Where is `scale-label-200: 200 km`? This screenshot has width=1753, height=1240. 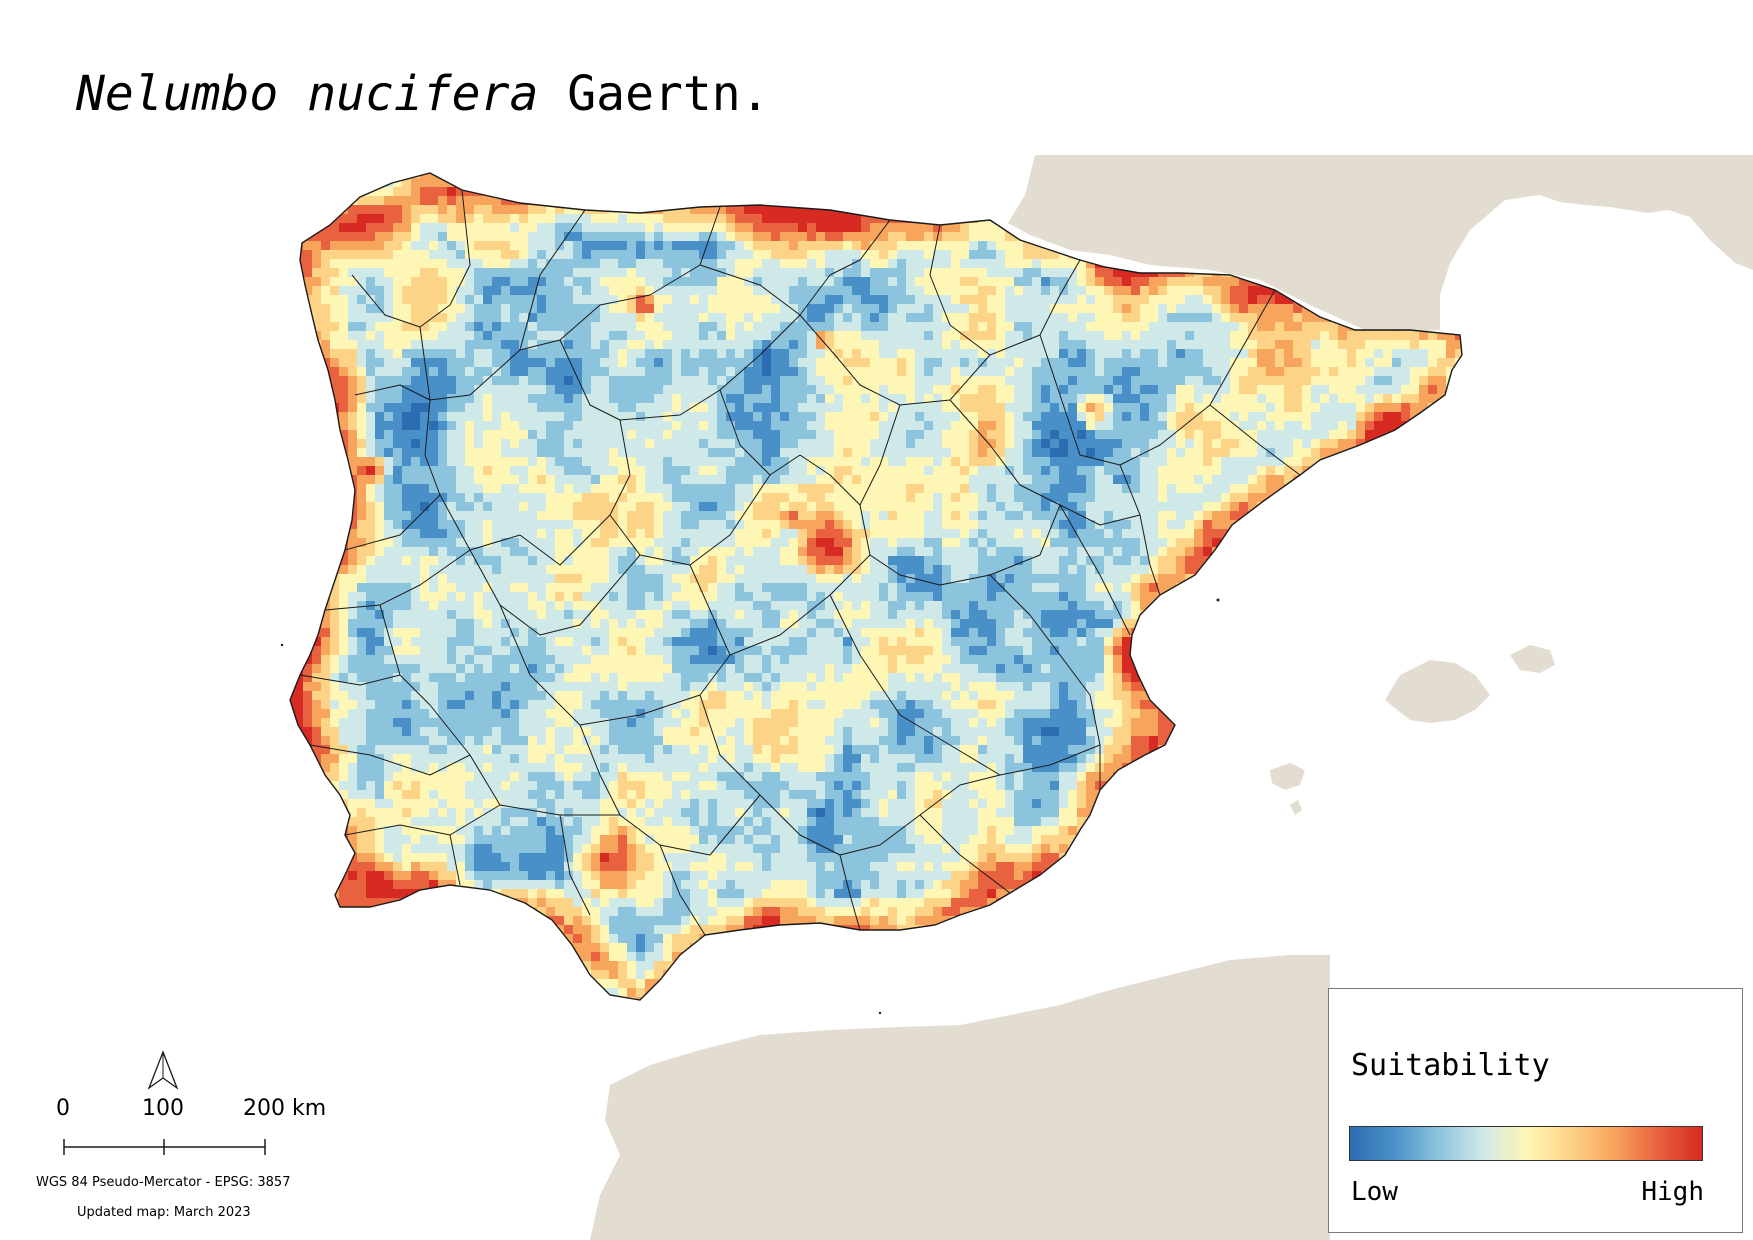
scale-label-200: 200 km is located at coordinates (285, 1108).